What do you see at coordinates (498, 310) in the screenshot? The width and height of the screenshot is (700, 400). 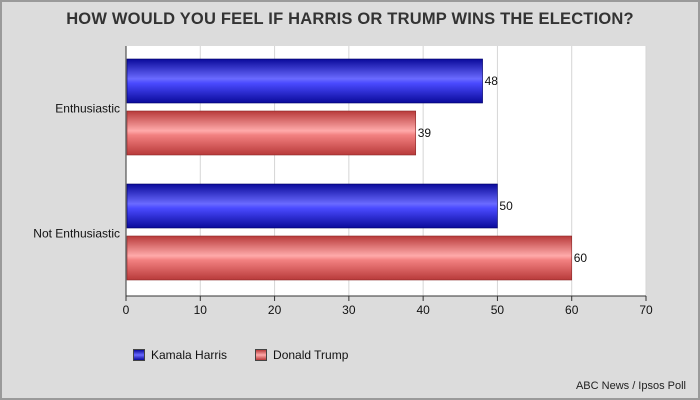 I see `x-tick-label: 50` at bounding box center [498, 310].